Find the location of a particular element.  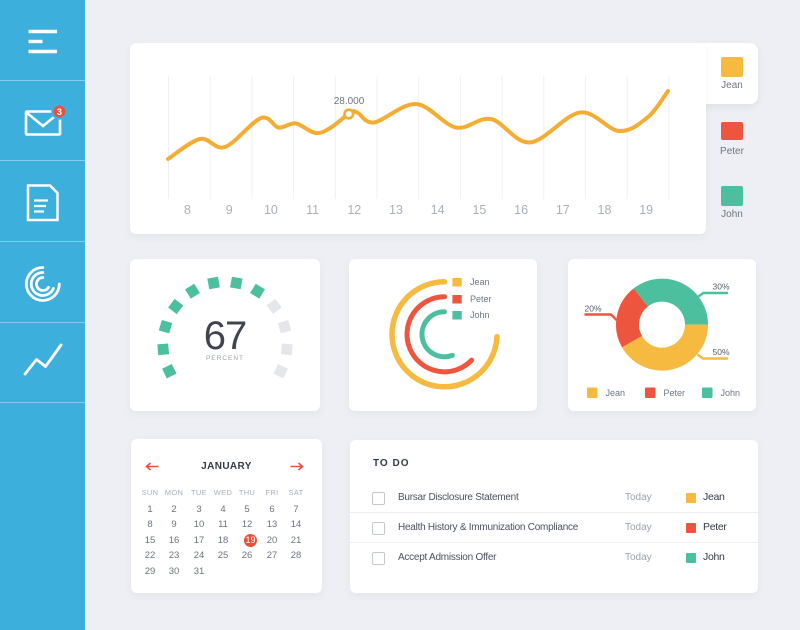

svg-text: 30% is located at coordinates (720, 287).